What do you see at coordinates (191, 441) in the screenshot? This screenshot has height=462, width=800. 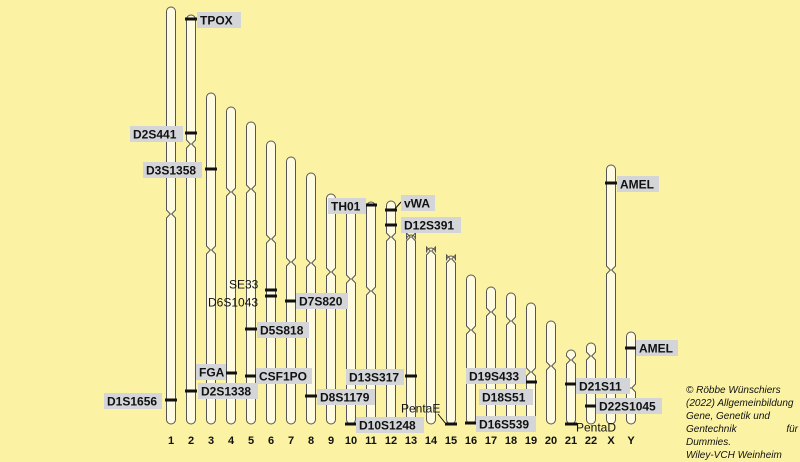 I see `chromosome-label: 2` at bounding box center [191, 441].